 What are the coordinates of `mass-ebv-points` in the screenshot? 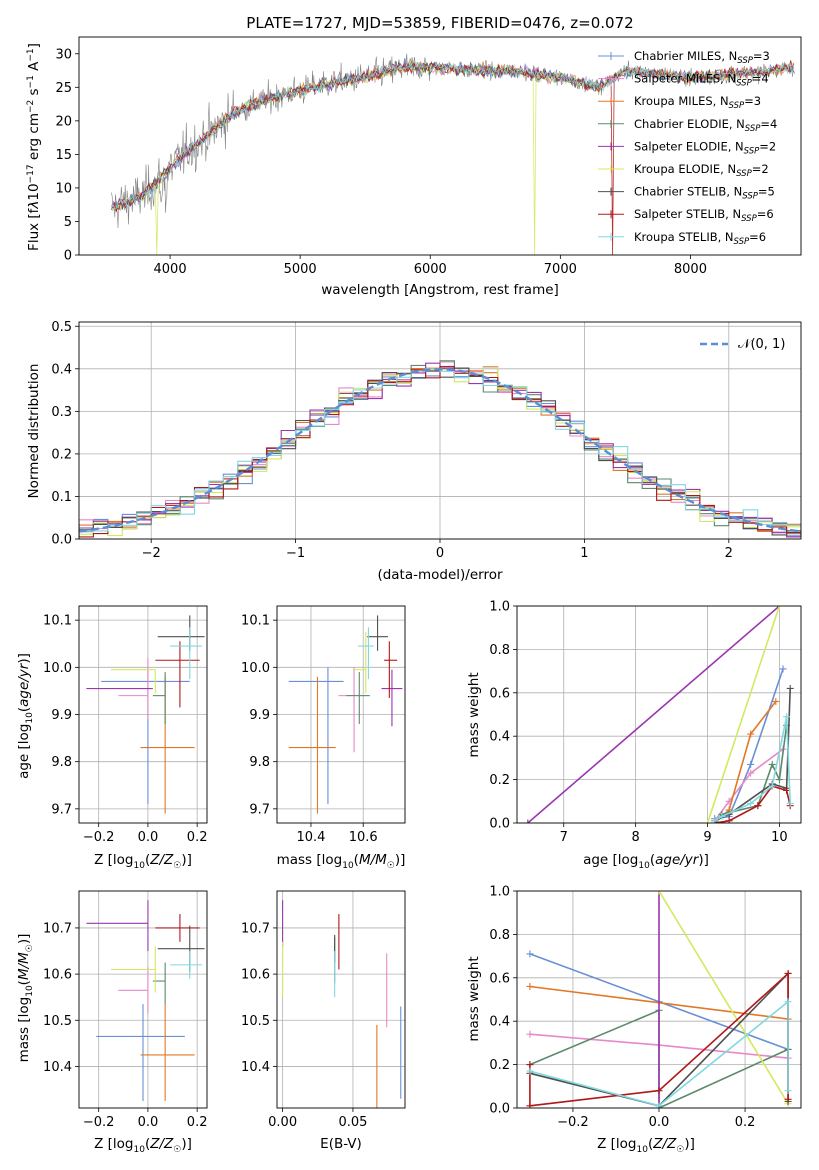 It's located at (342, 1004).